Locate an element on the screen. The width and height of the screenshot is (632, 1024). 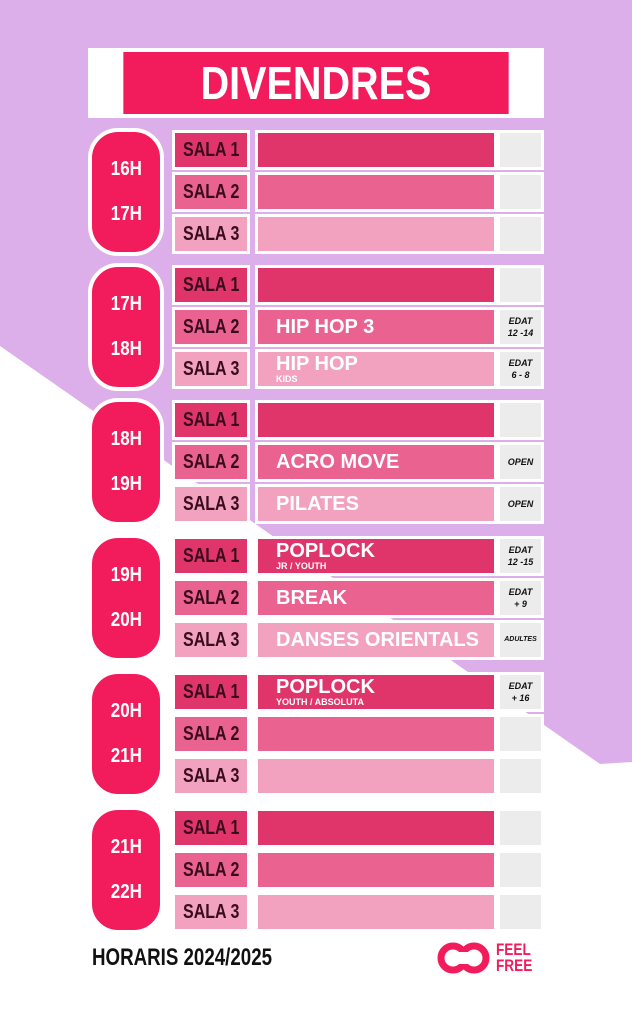
class-cell: POPLOCK JR / YOUTH is located at coordinates (376, 556).